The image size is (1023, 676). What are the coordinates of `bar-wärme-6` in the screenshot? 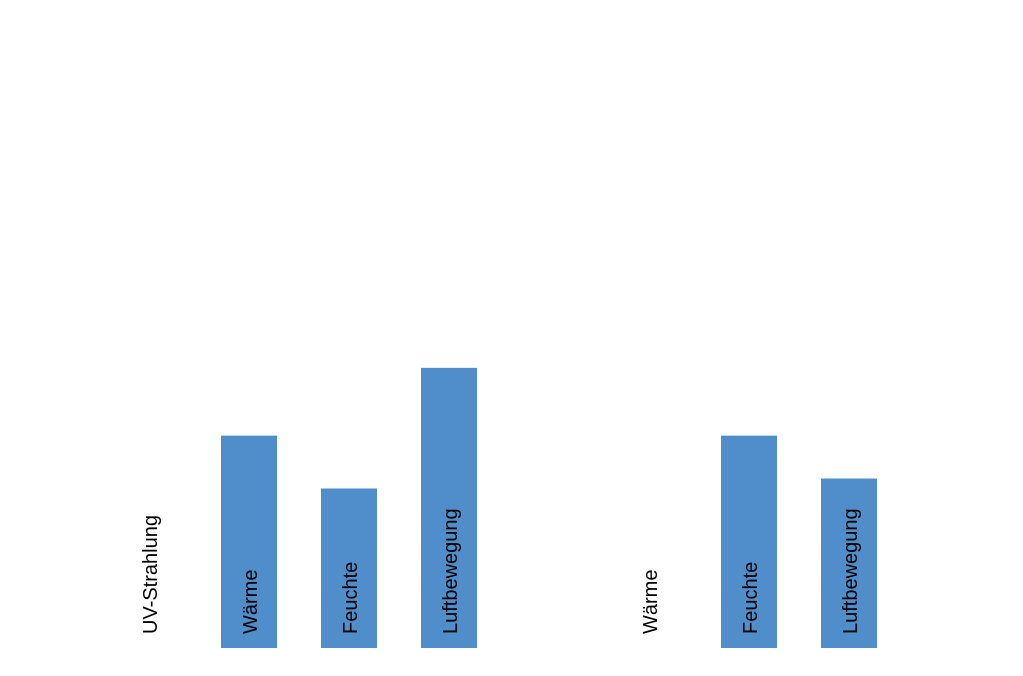 It's located at (749, 541).